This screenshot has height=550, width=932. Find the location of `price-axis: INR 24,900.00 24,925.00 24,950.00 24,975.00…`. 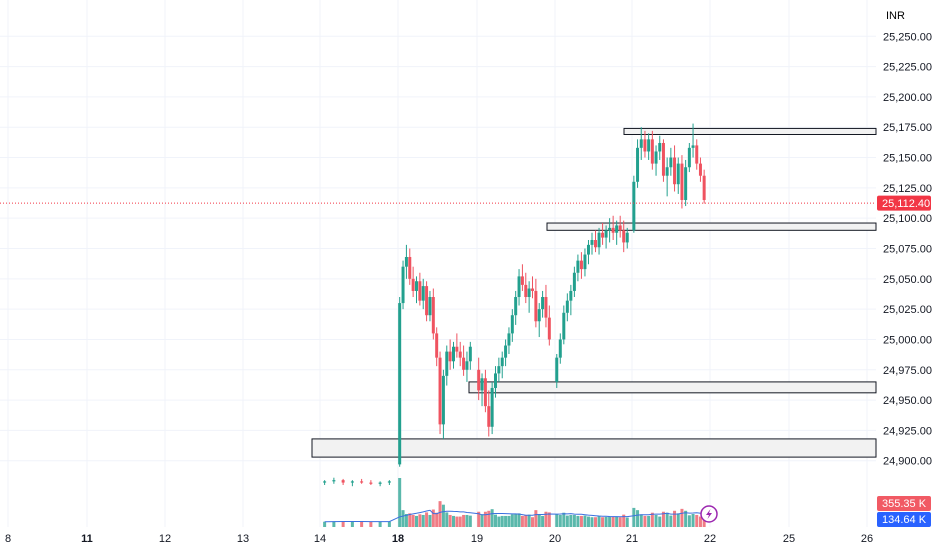

price-axis: INR 24,900.00 24,925.00 24,950.00 24,975.00… is located at coordinates (907, 239).